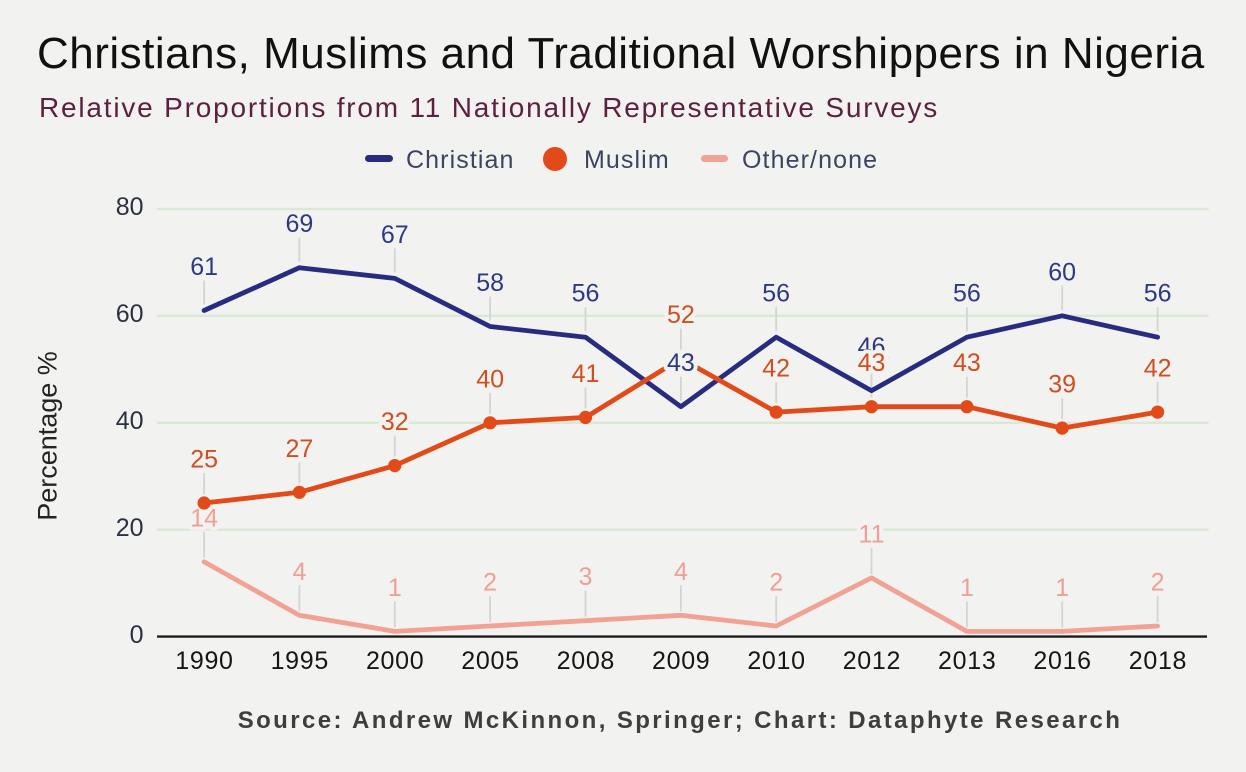  I want to click on svg-text: 20, so click(130, 528).